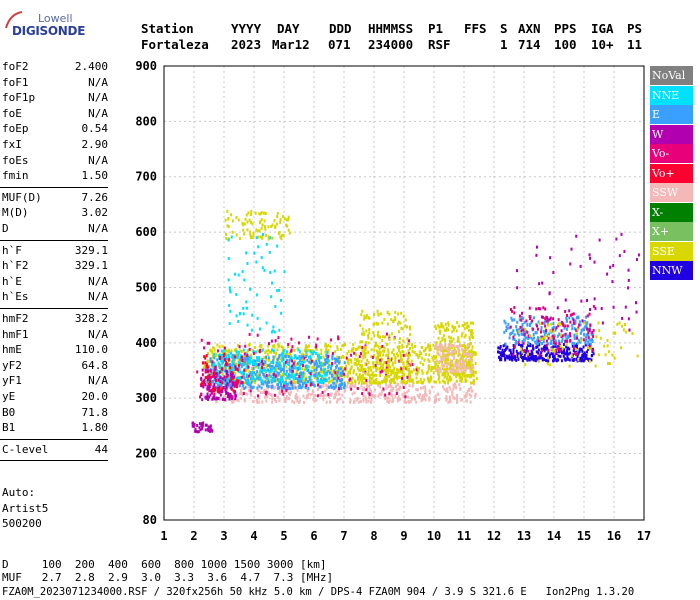  Describe the element at coordinates (146, 343) in the screenshot. I see `y-tick-label: 400` at that location.